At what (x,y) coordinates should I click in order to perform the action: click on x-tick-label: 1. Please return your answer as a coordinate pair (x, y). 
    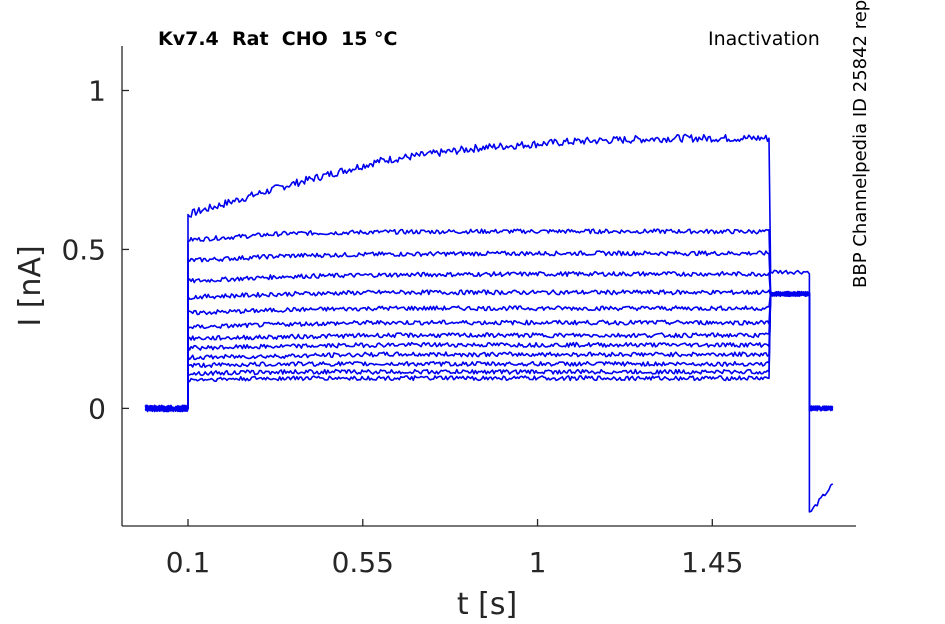
    Looking at the image, I should click on (538, 562).